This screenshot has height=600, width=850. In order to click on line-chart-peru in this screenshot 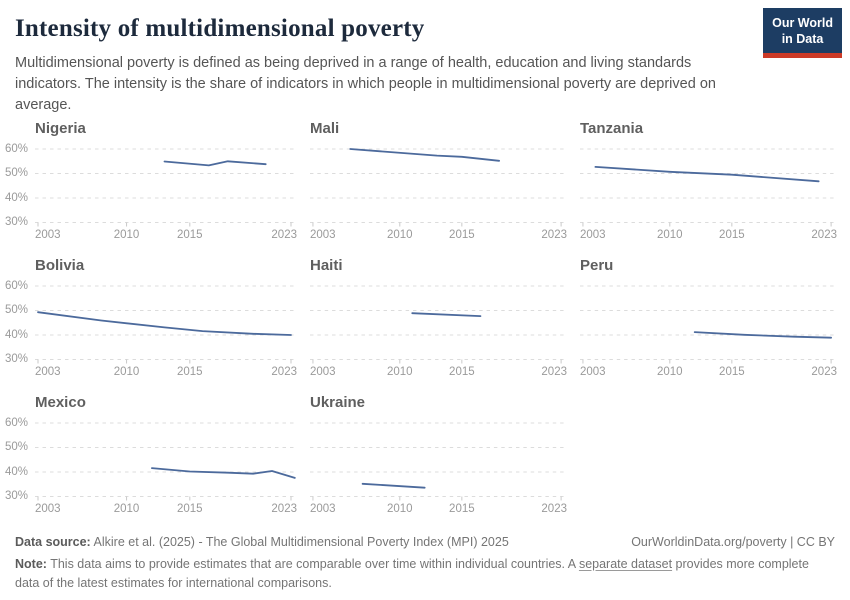, I will do `click(708, 322)`.